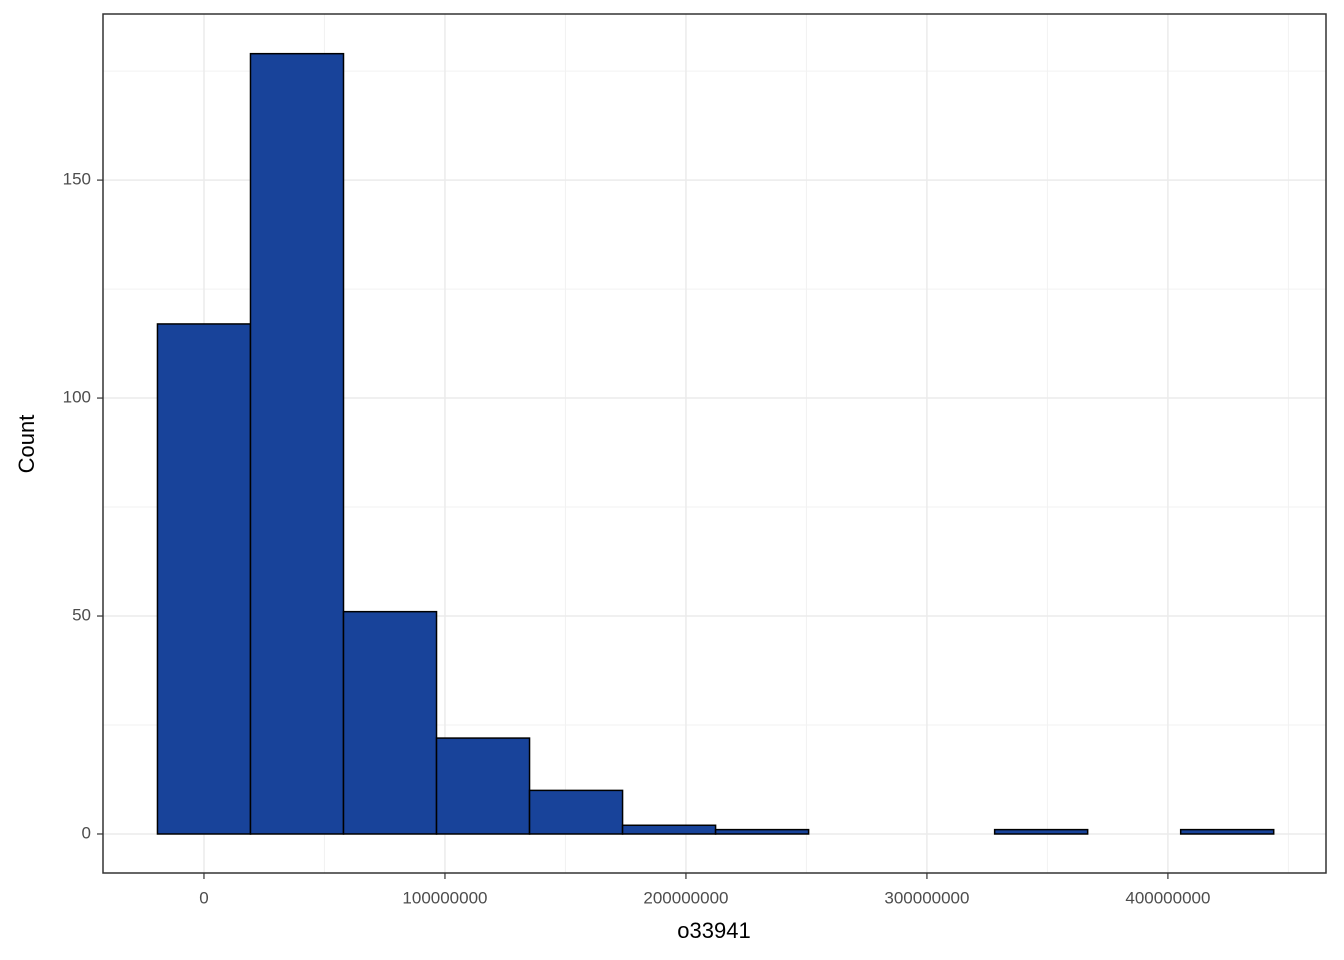 The width and height of the screenshot is (1344, 960). Describe the element at coordinates (203, 897) in the screenshot. I see `x-tick-label: 0` at that location.